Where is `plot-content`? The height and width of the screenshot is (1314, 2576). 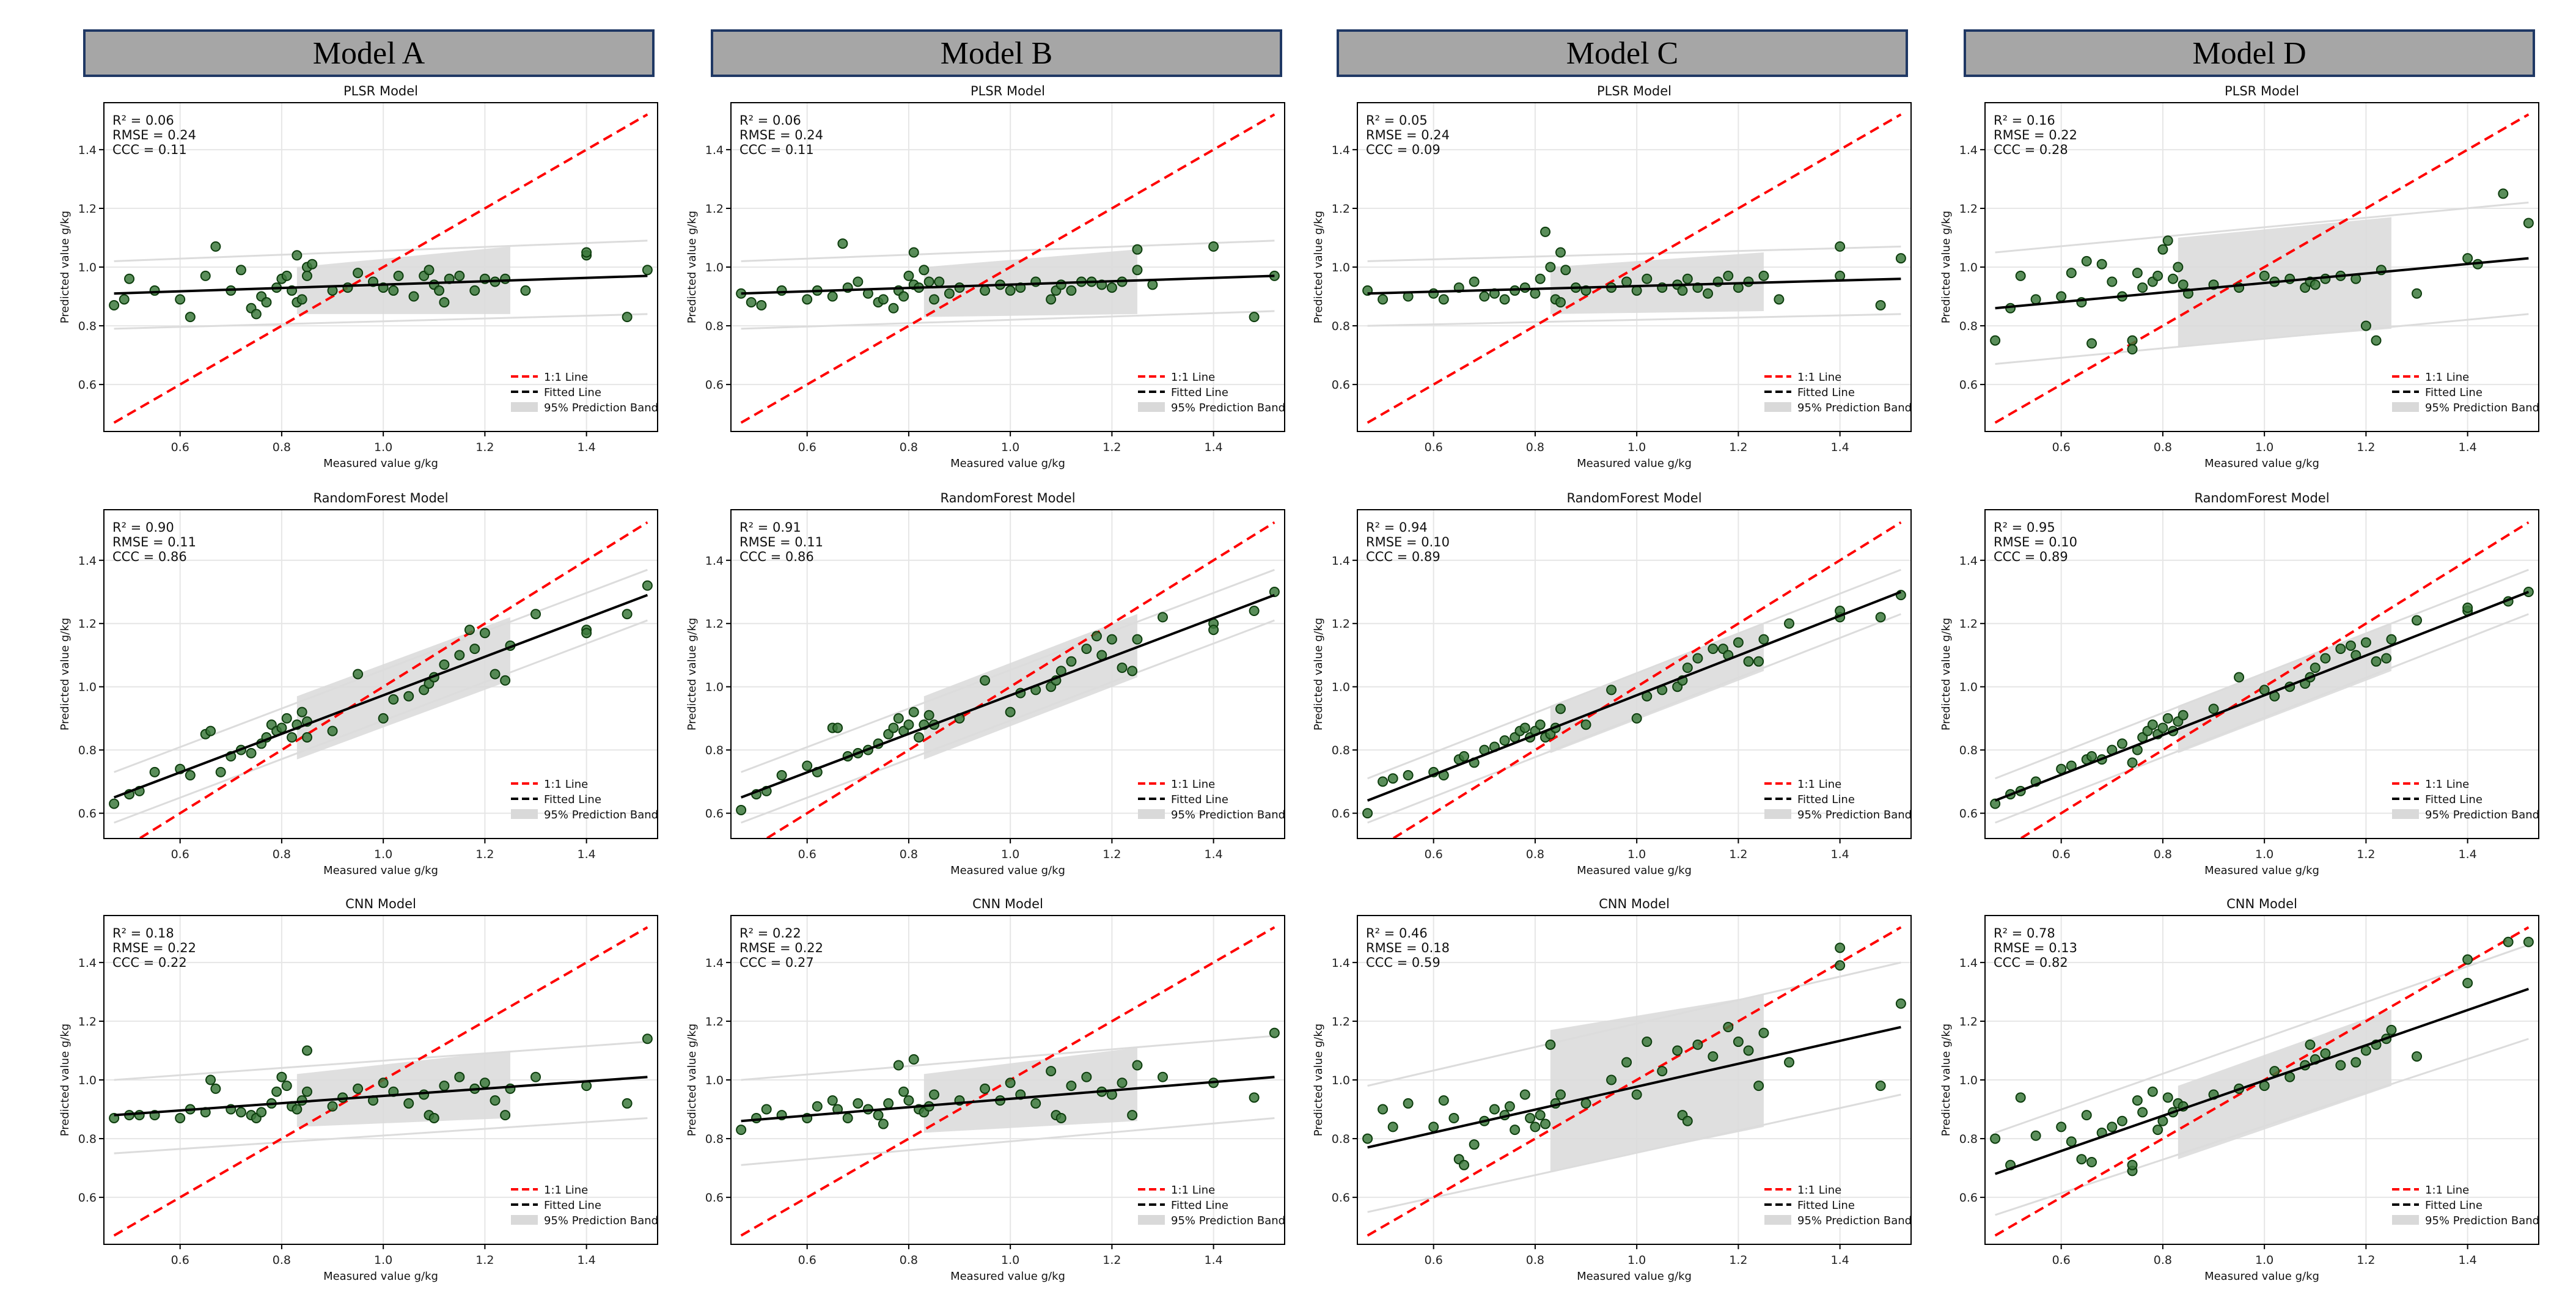 plot-content is located at coordinates (1634, 267).